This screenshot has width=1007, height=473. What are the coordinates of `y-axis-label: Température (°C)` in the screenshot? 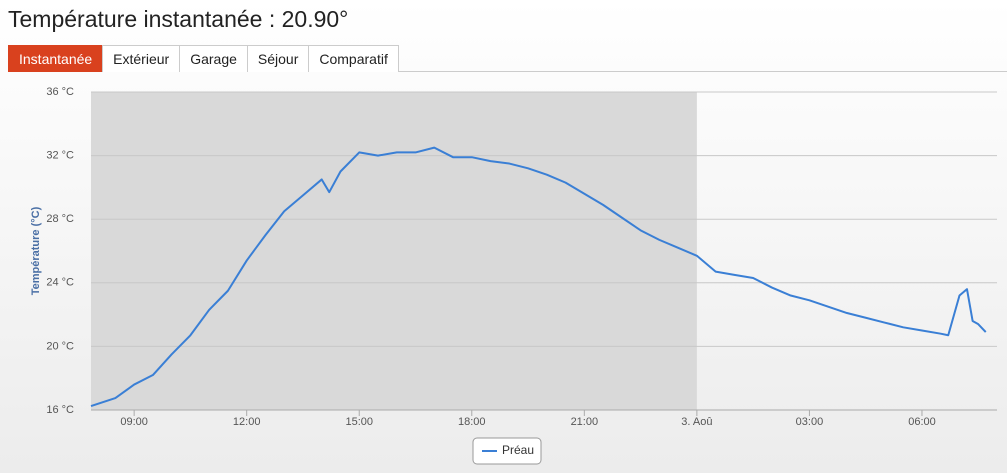 It's located at (36, 250).